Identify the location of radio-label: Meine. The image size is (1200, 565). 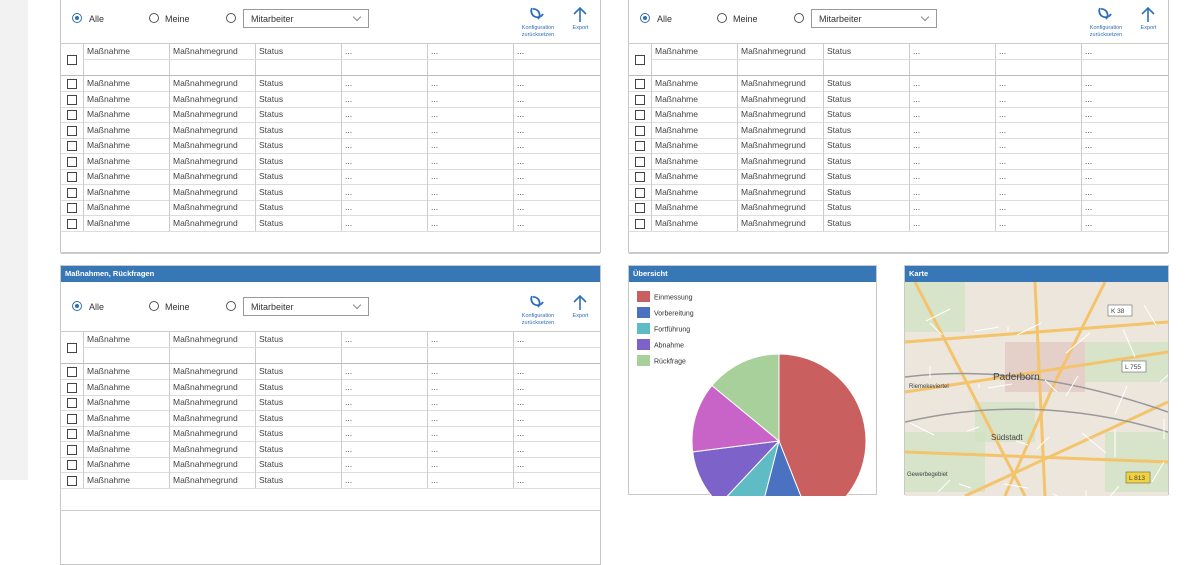
(177, 307).